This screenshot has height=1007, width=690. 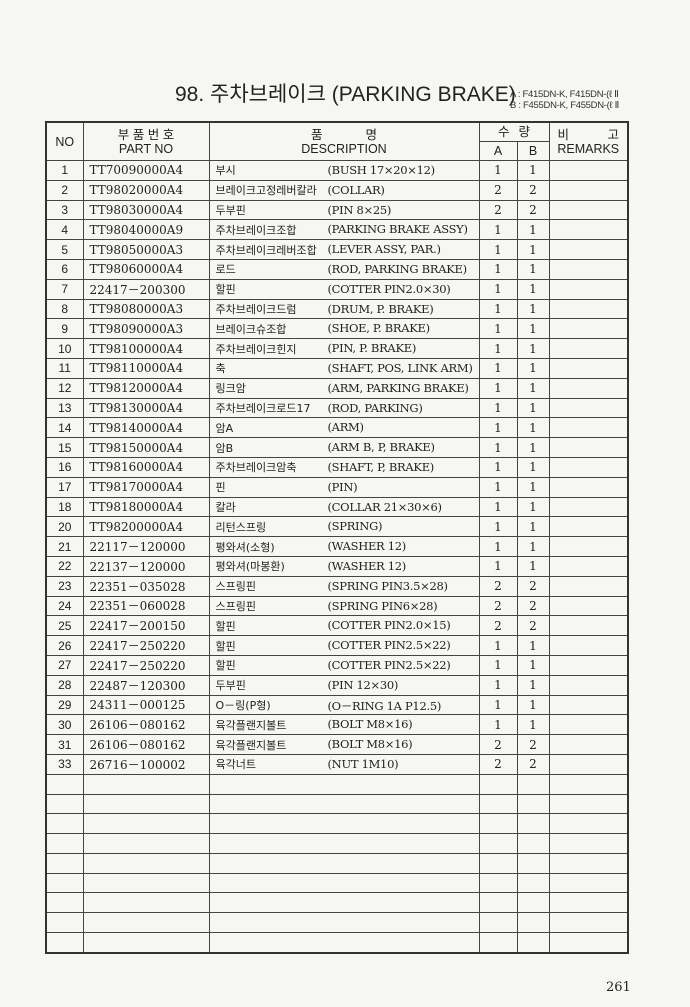 I want to click on description-english: (ROD, PARKING BRAKE), so click(x=397, y=268).